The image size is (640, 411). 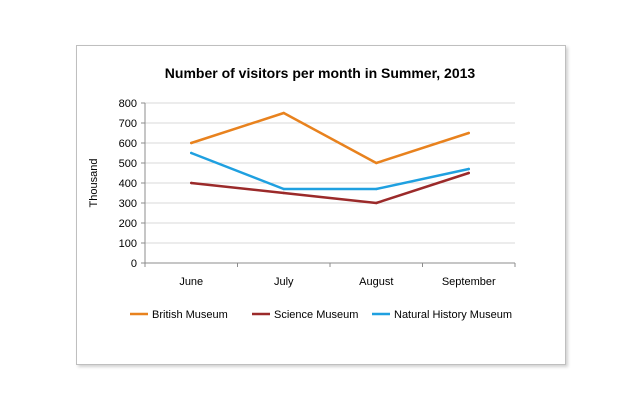 I want to click on y-tick-label: 700, so click(x=128, y=124).